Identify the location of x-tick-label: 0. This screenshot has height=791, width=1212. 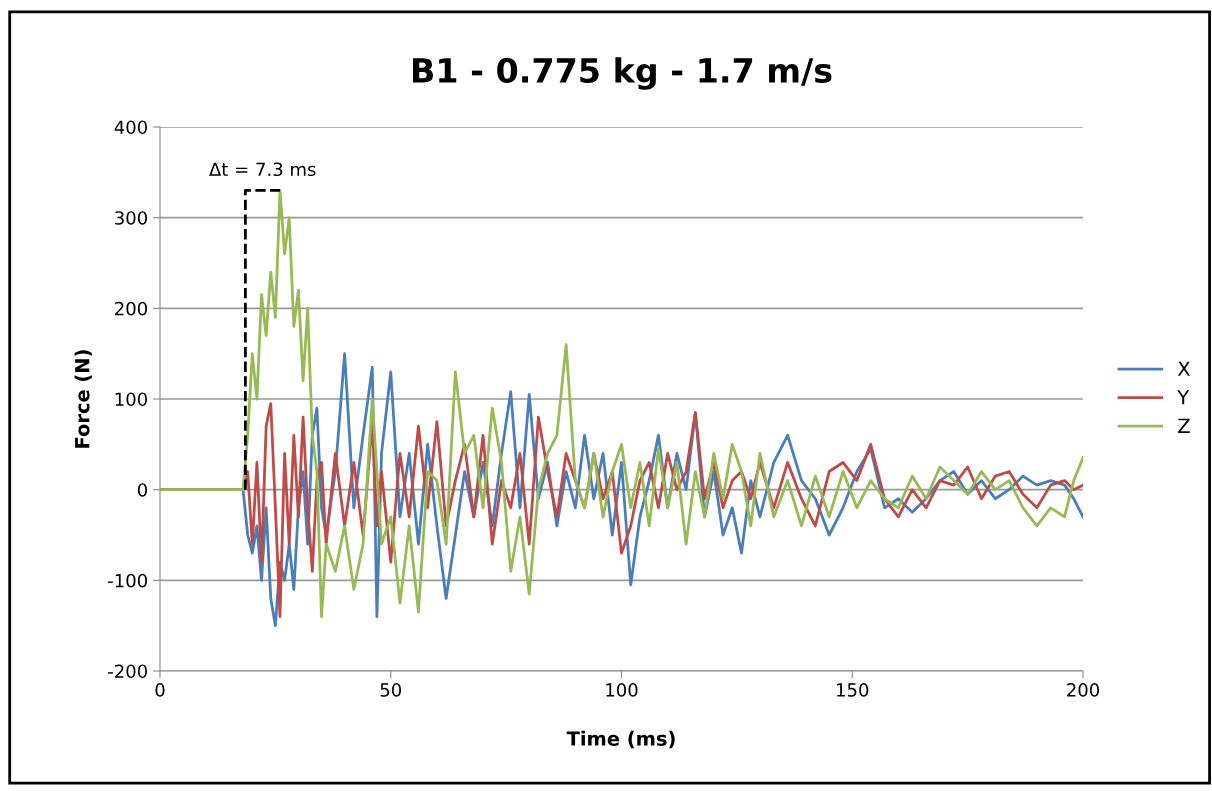
(160, 690).